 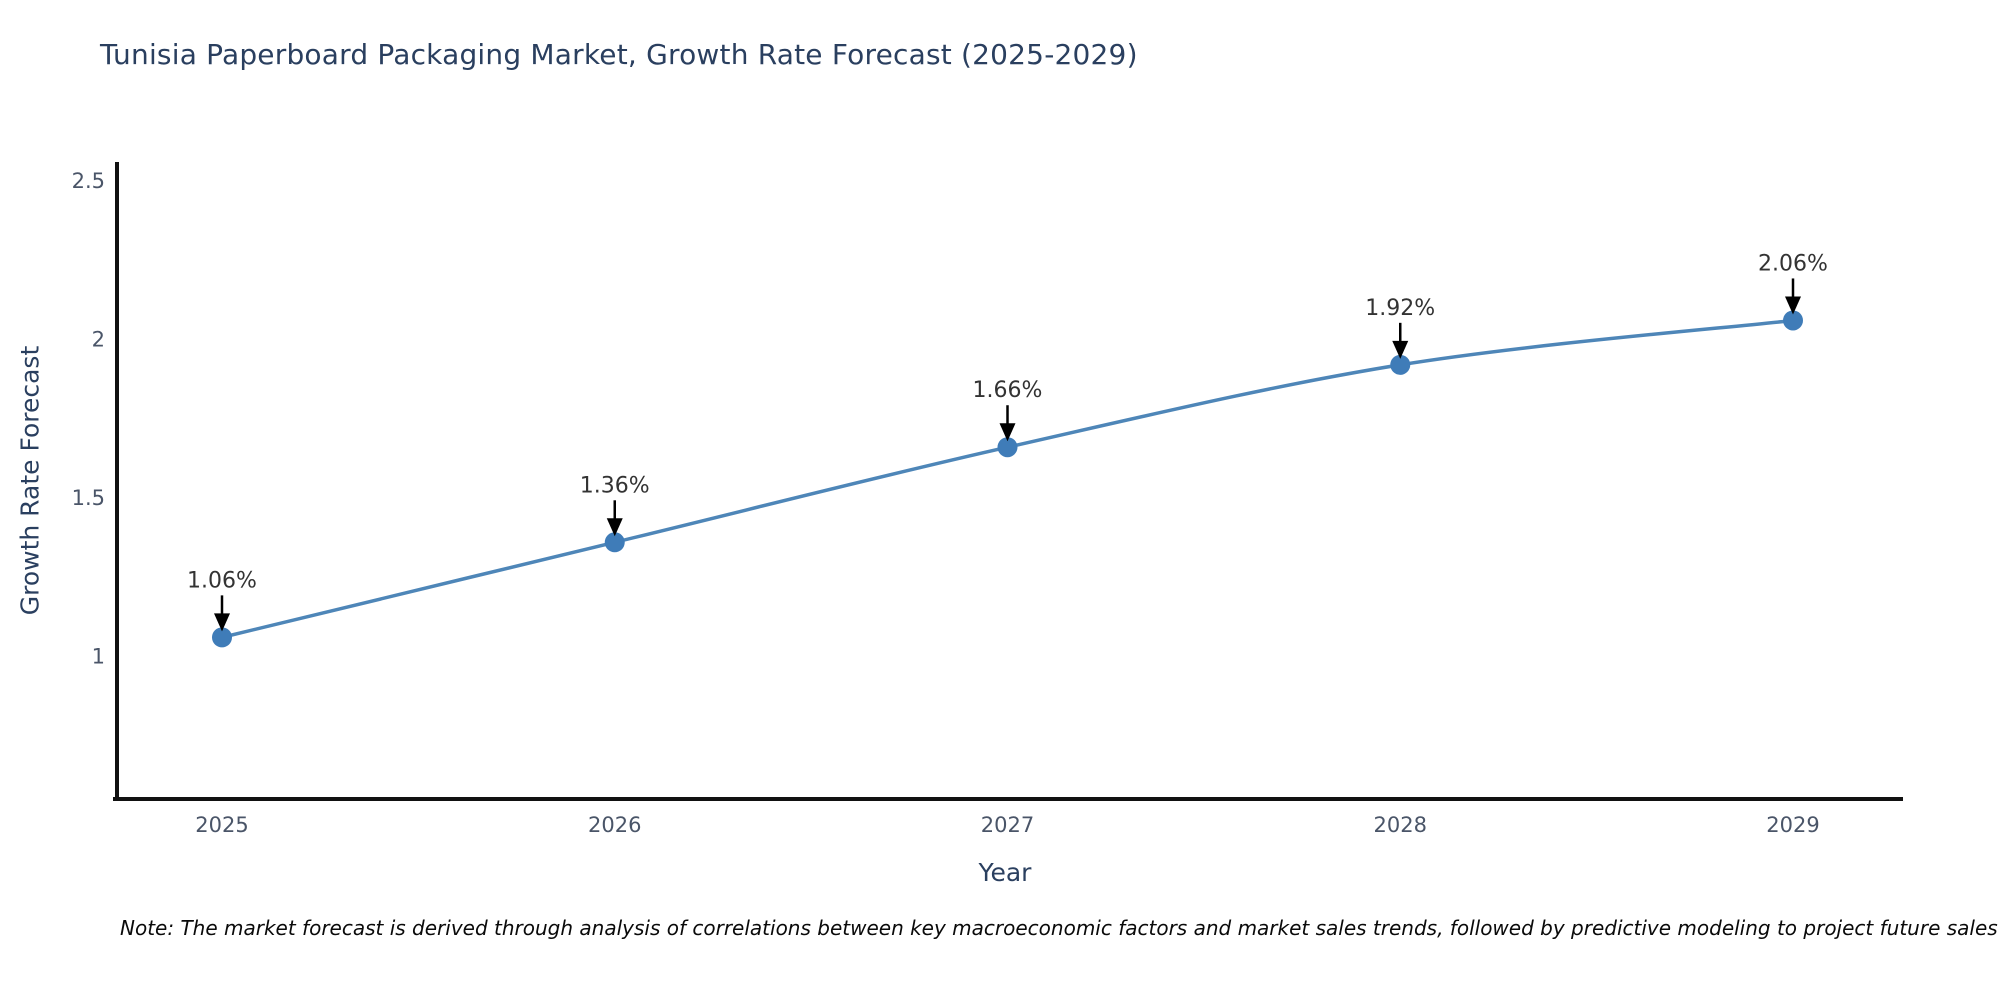 I want to click on data-point-2026, so click(x=614, y=542).